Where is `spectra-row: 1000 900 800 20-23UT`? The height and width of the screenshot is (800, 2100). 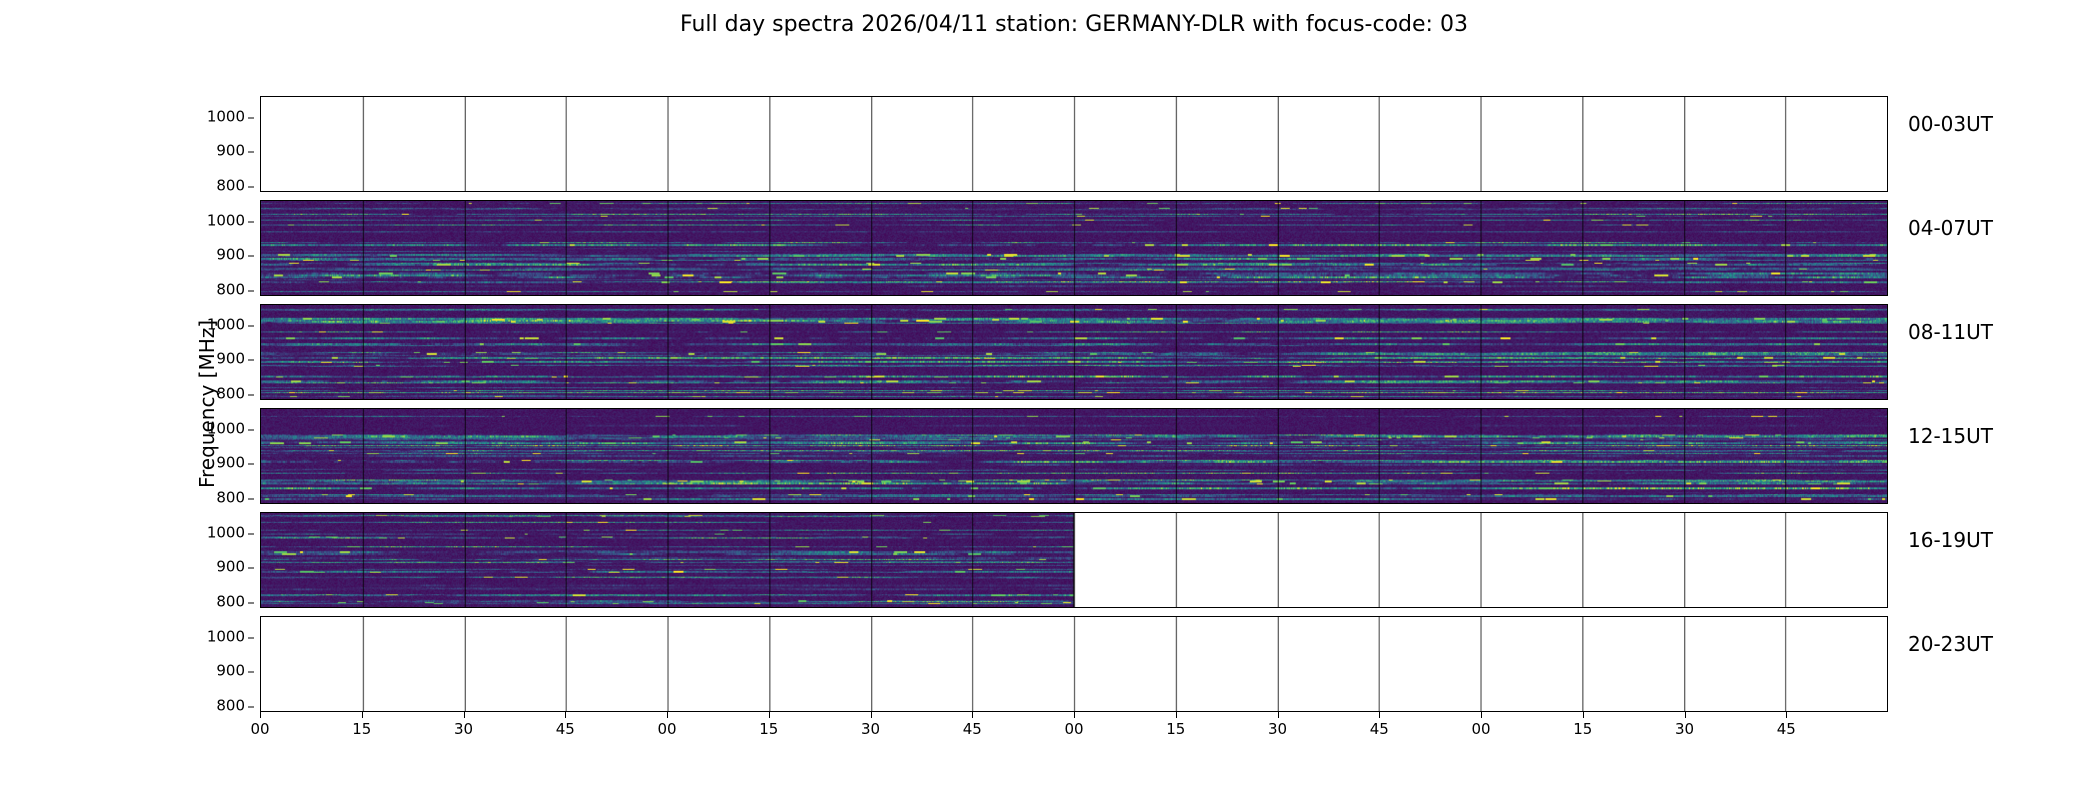 spectra-row: 1000 900 800 20-23UT is located at coordinates (1050, 665).